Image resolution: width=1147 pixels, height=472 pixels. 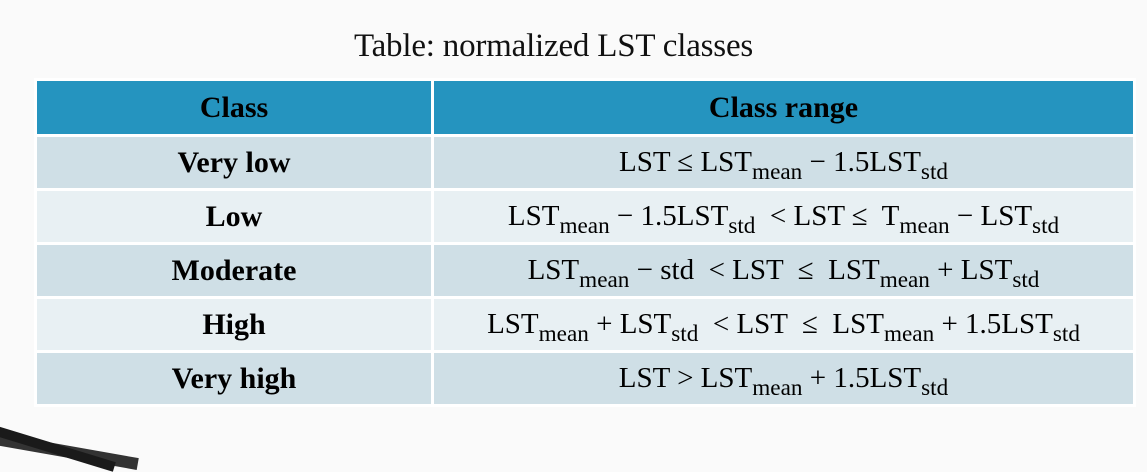 I want to click on class-cell: Low, so click(x=234, y=216).